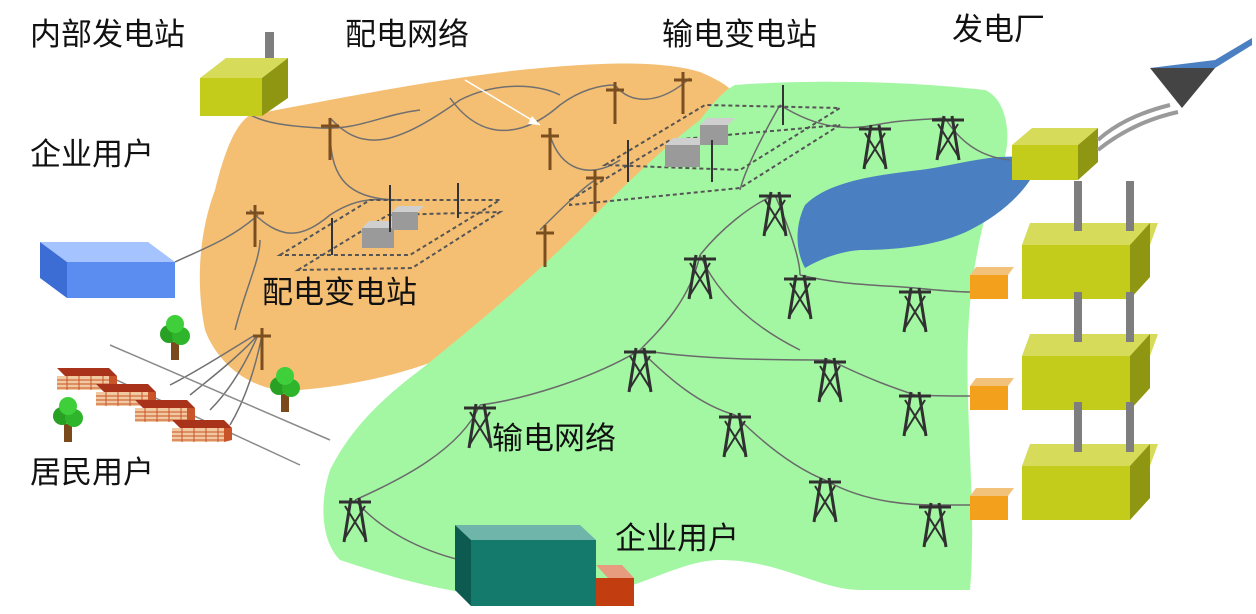  I want to click on enterprise-user-blue-icon, so click(107, 270).